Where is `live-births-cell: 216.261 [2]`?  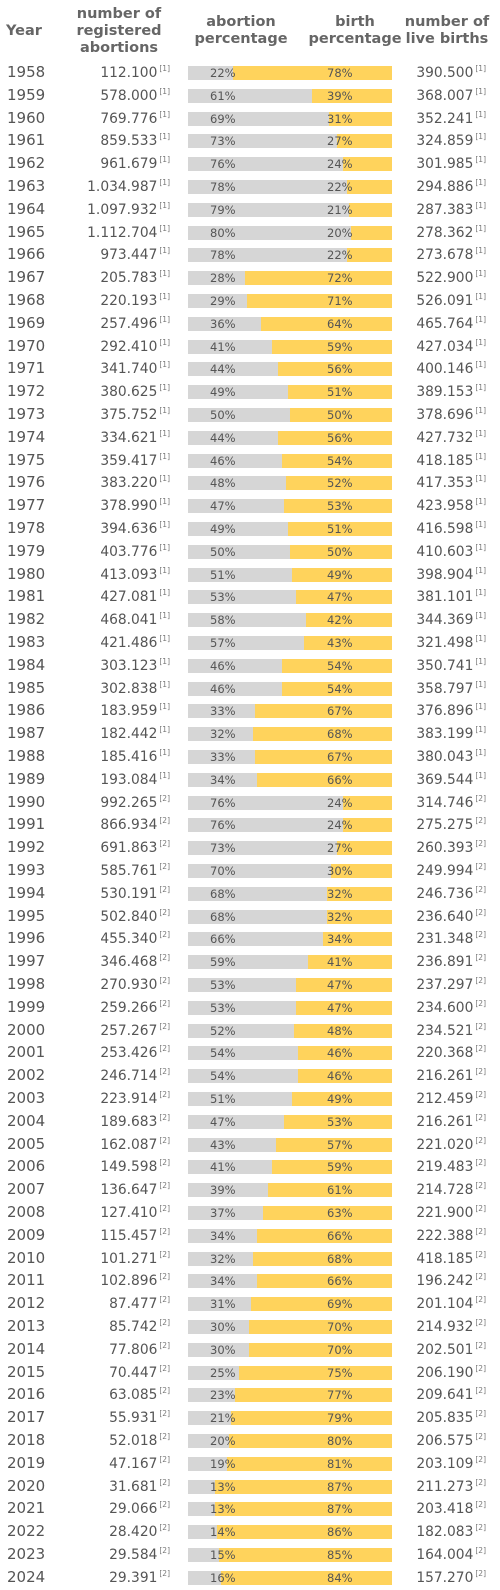
live-births-cell: 216.261 [2] is located at coordinates (451, 1075).